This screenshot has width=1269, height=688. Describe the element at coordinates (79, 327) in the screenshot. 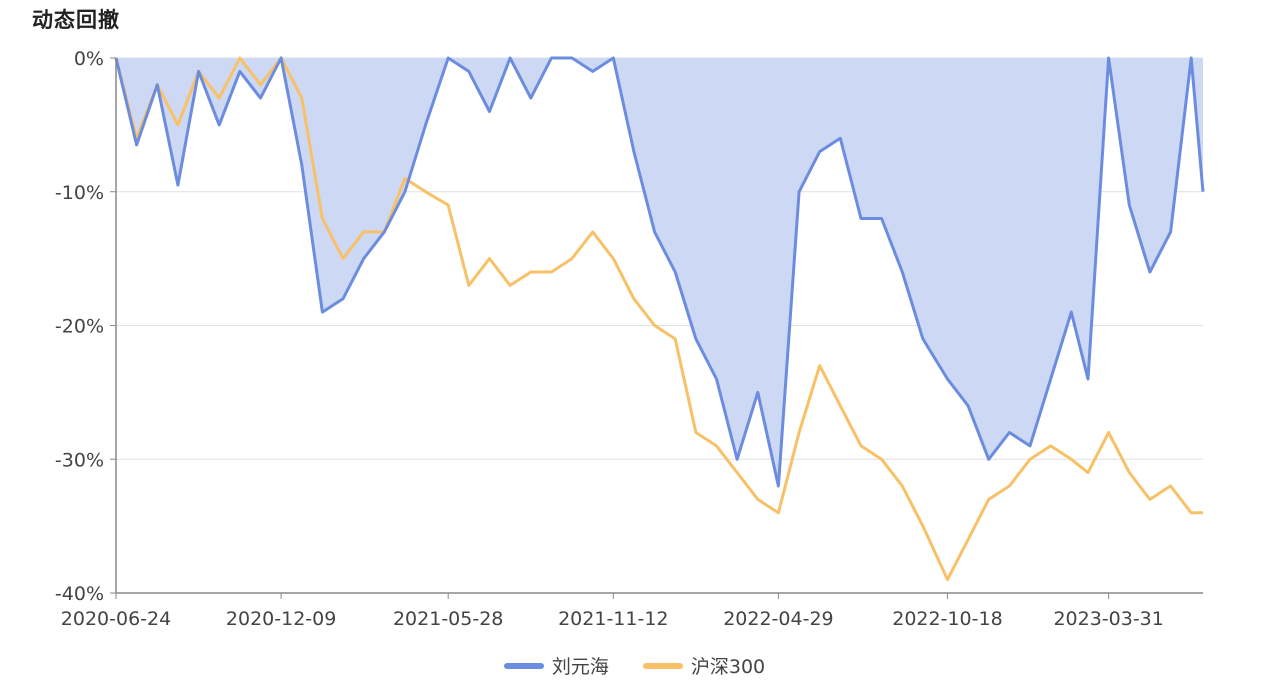

I see `y-tick-label: -20%` at that location.